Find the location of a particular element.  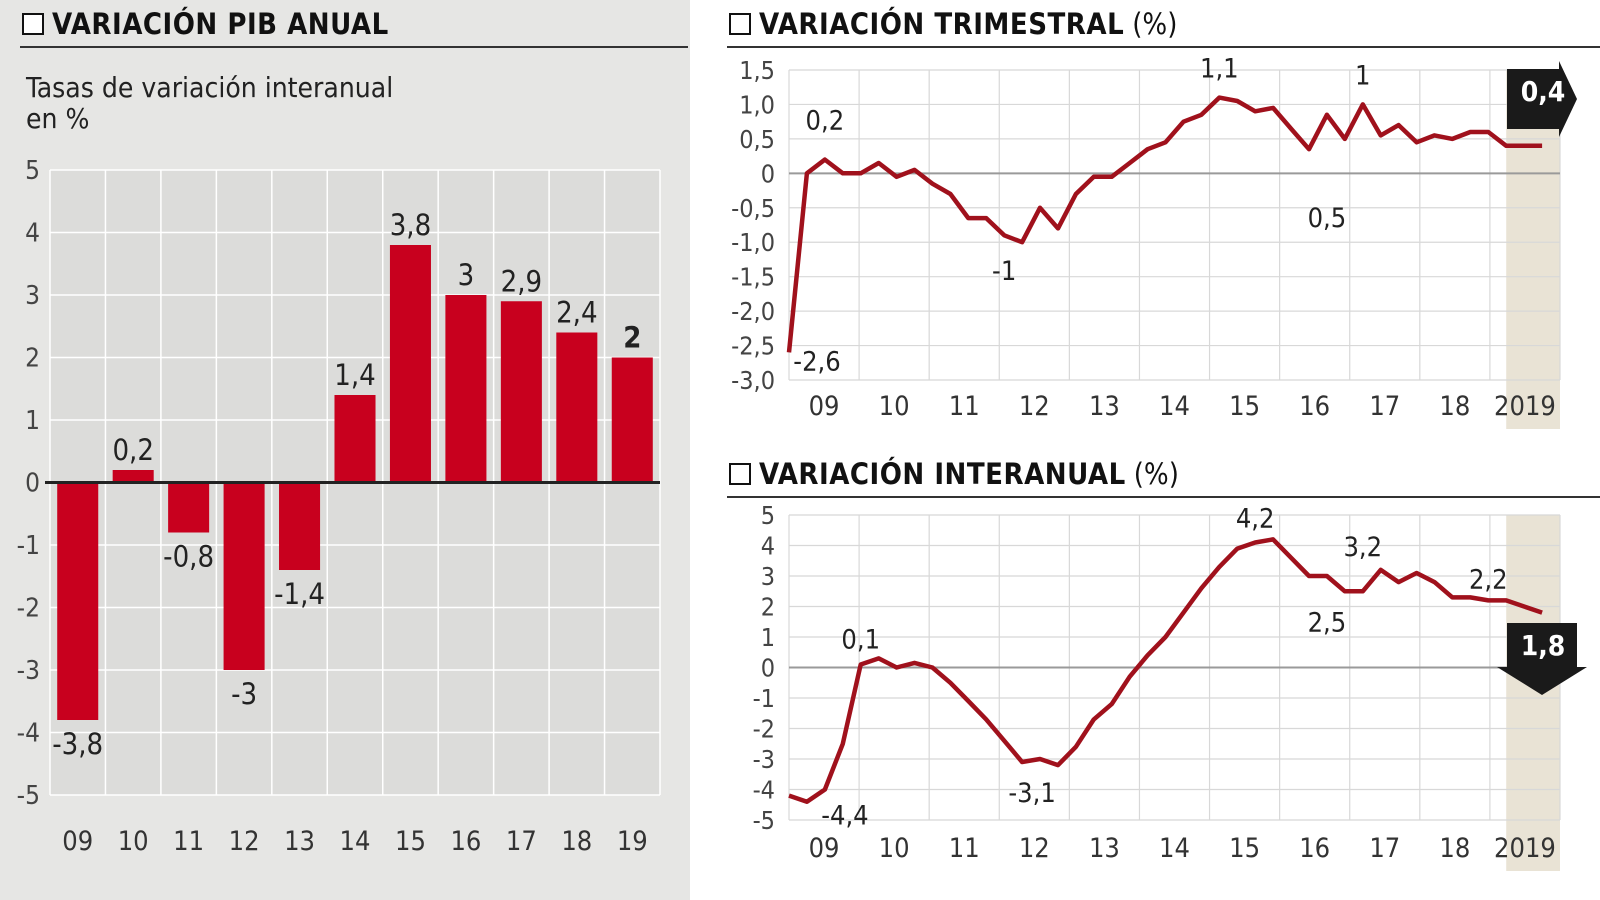

quarterly-title: VARIACIÓN TRIMESTRAL is located at coordinates (942, 24).